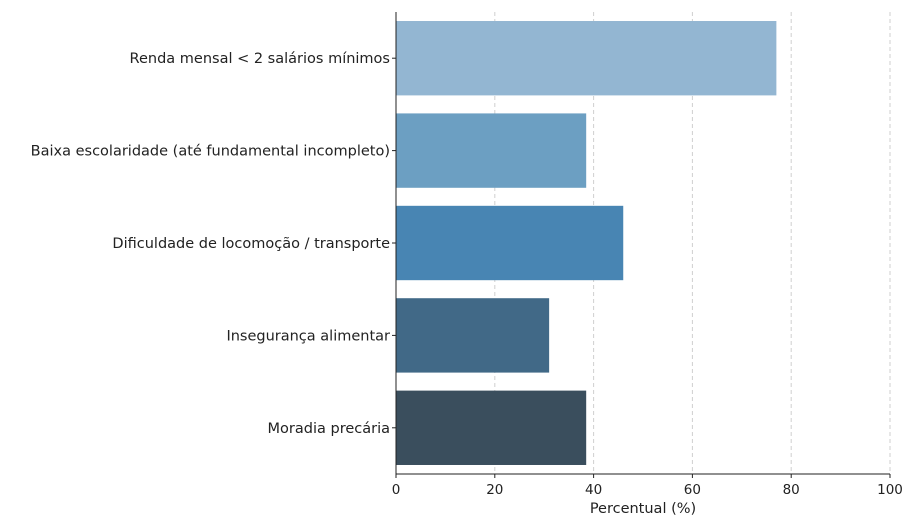 This screenshot has height=517, width=908. Describe the element at coordinates (308, 336) in the screenshot. I see `category-label: Insegurança alimentar` at that location.